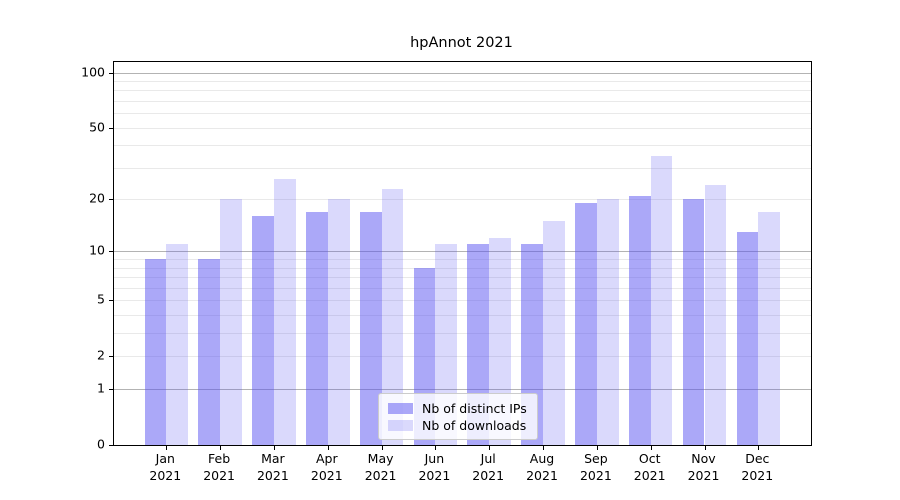 The height and width of the screenshot is (500, 900). What do you see at coordinates (474, 425) in the screenshot?
I see `legend-label-downloads: Nb of downloads` at bounding box center [474, 425].